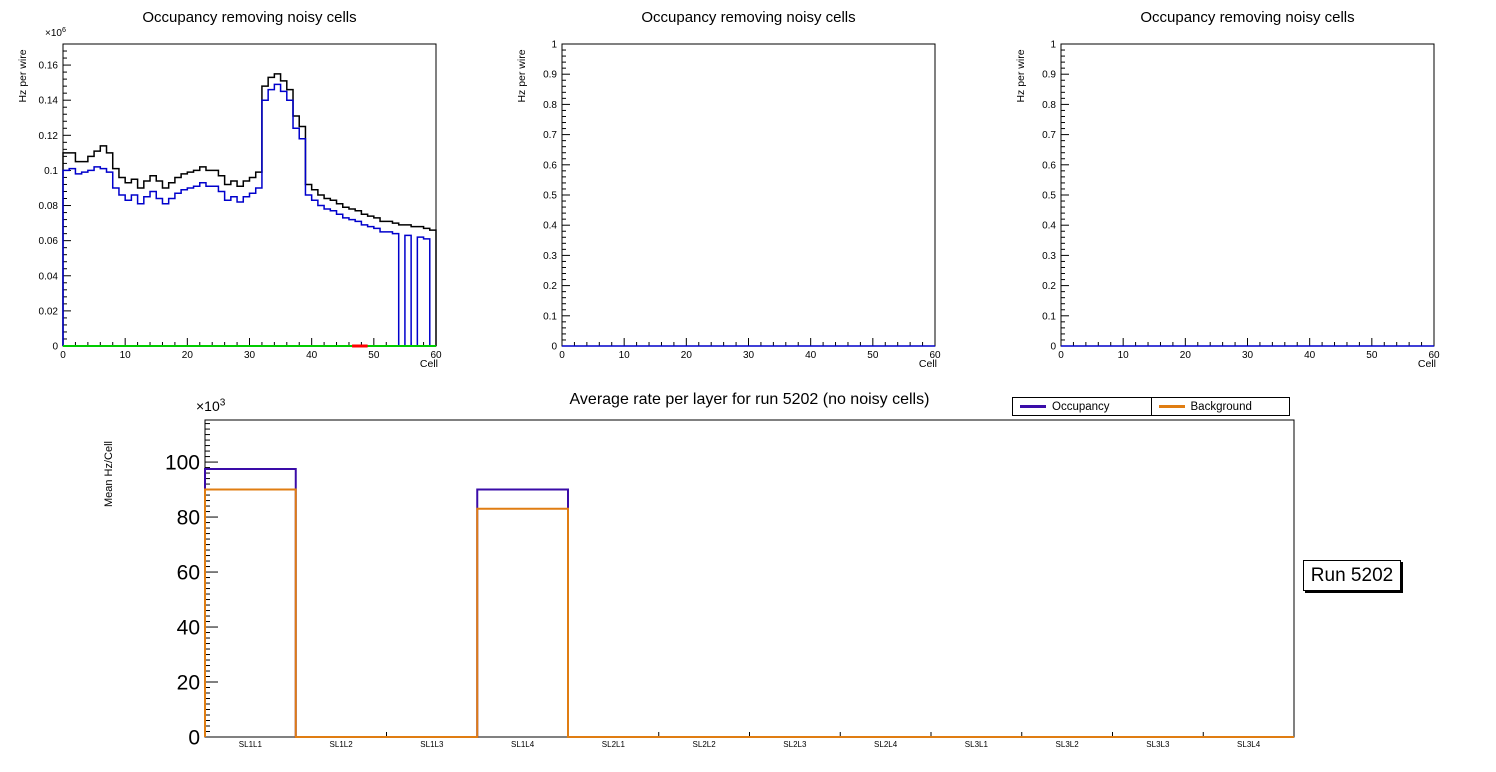 This screenshot has height=772, width=1496. I want to click on x-category-label: SL2L1, so click(614, 744).